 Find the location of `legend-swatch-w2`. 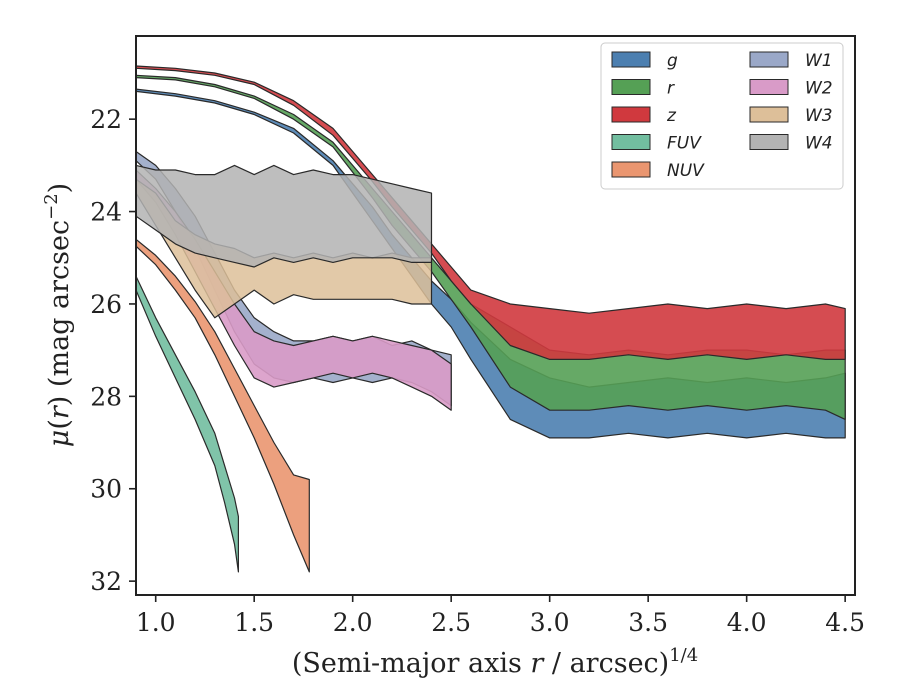

legend-swatch-w2 is located at coordinates (769, 87).